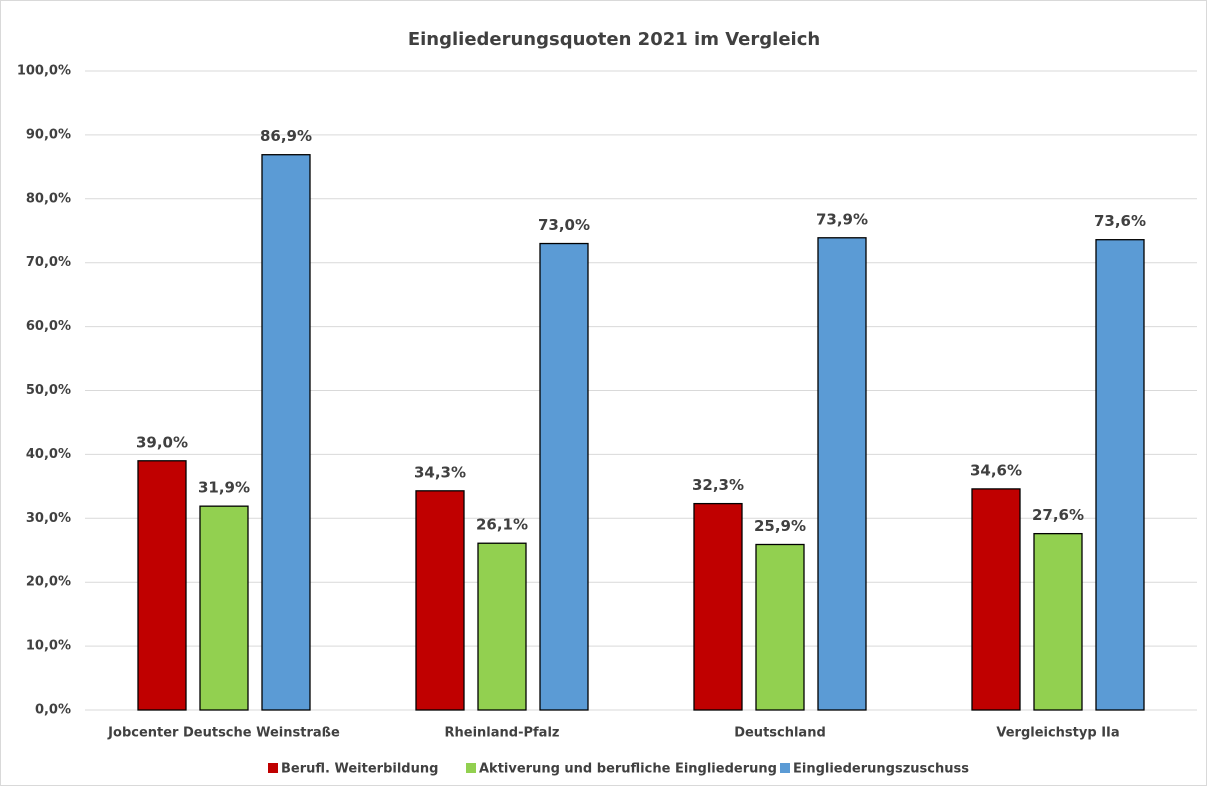 The width and height of the screenshot is (1208, 787). Describe the element at coordinates (614, 39) in the screenshot. I see `chart-title: Eingliederungsquoten 2021 im Vergleich` at that location.